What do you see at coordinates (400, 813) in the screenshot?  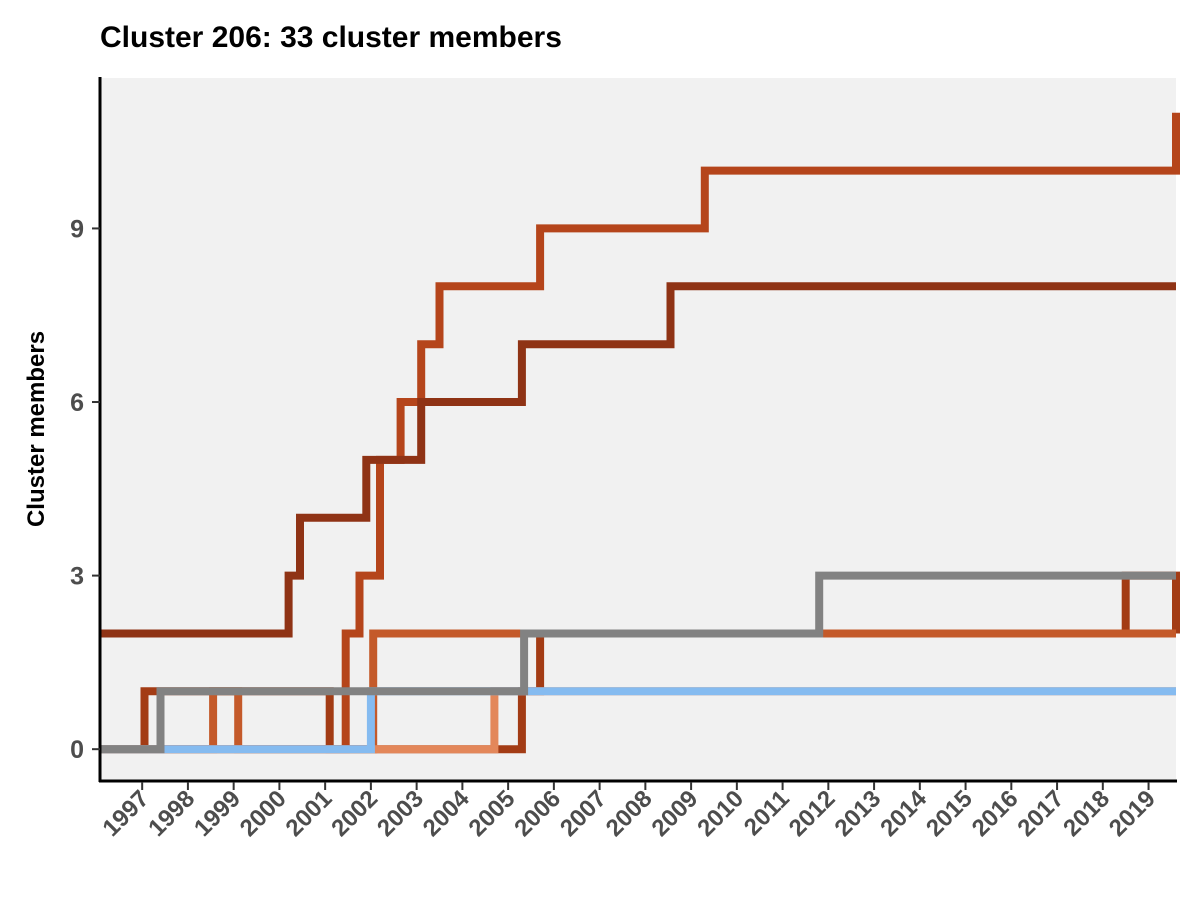 I see `x-tick-label: 2003` at bounding box center [400, 813].